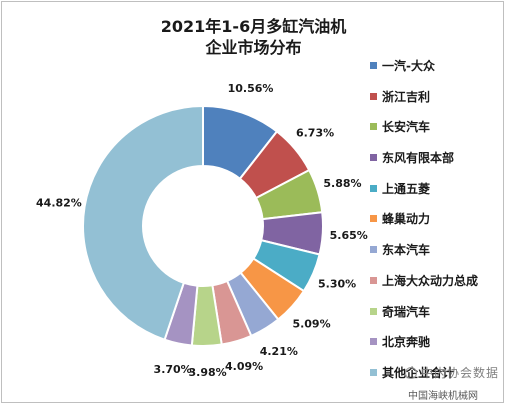 This screenshot has height=406, width=507. Describe the element at coordinates (315, 132) in the screenshot. I see `slice-data-label: 6.73%` at that location.